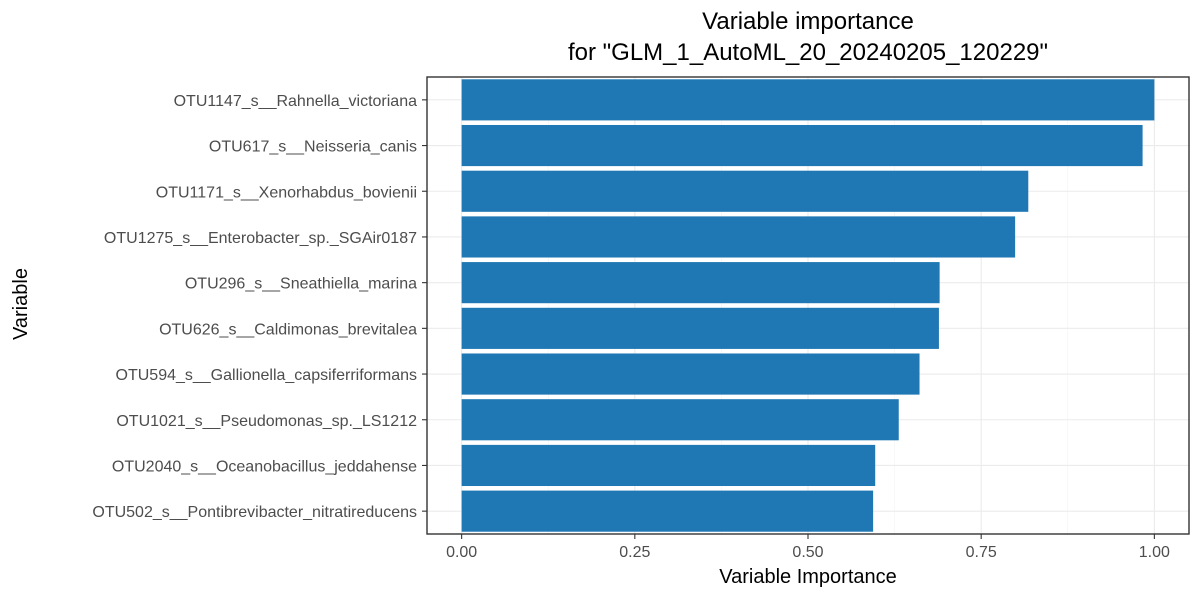  I want to click on y-tick-label: OTU1275_s__Enterobacter_sp._SGAir0187, so click(260, 238).